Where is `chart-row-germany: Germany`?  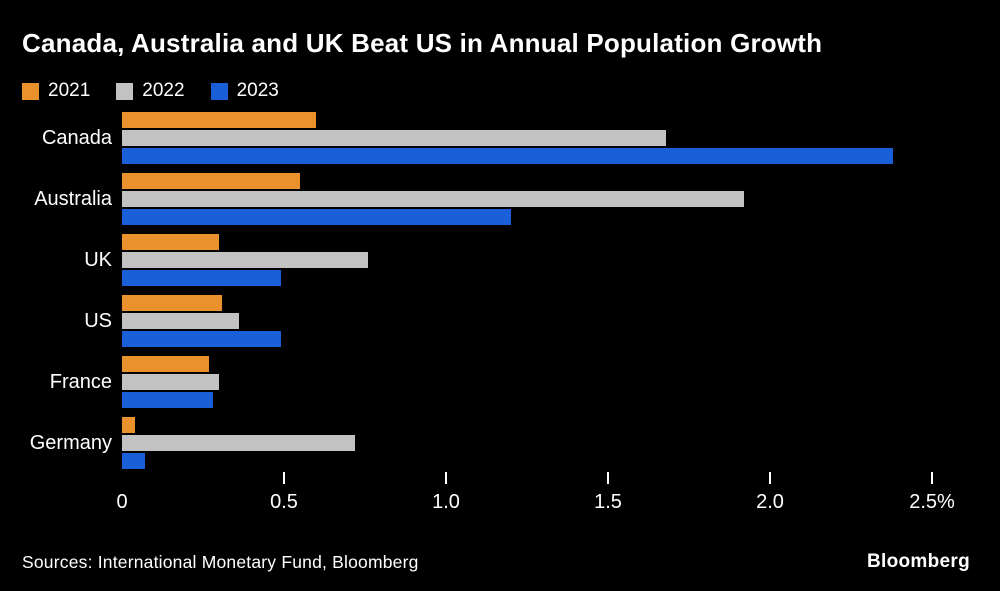 chart-row-germany: Germany is located at coordinates (477, 443).